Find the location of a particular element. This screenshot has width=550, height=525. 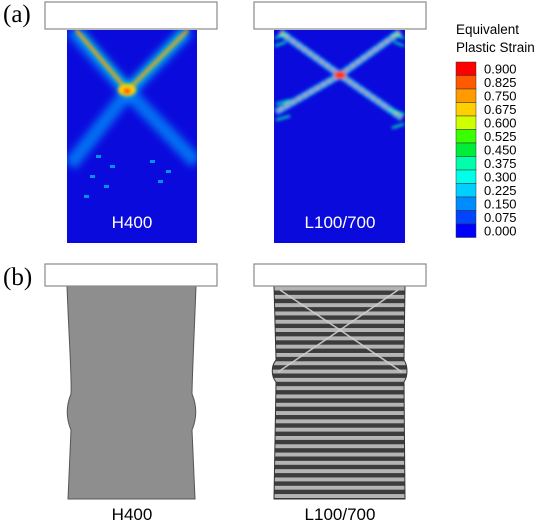

deformed-shape-l100-700: L100/700 is located at coordinates (339, 404).